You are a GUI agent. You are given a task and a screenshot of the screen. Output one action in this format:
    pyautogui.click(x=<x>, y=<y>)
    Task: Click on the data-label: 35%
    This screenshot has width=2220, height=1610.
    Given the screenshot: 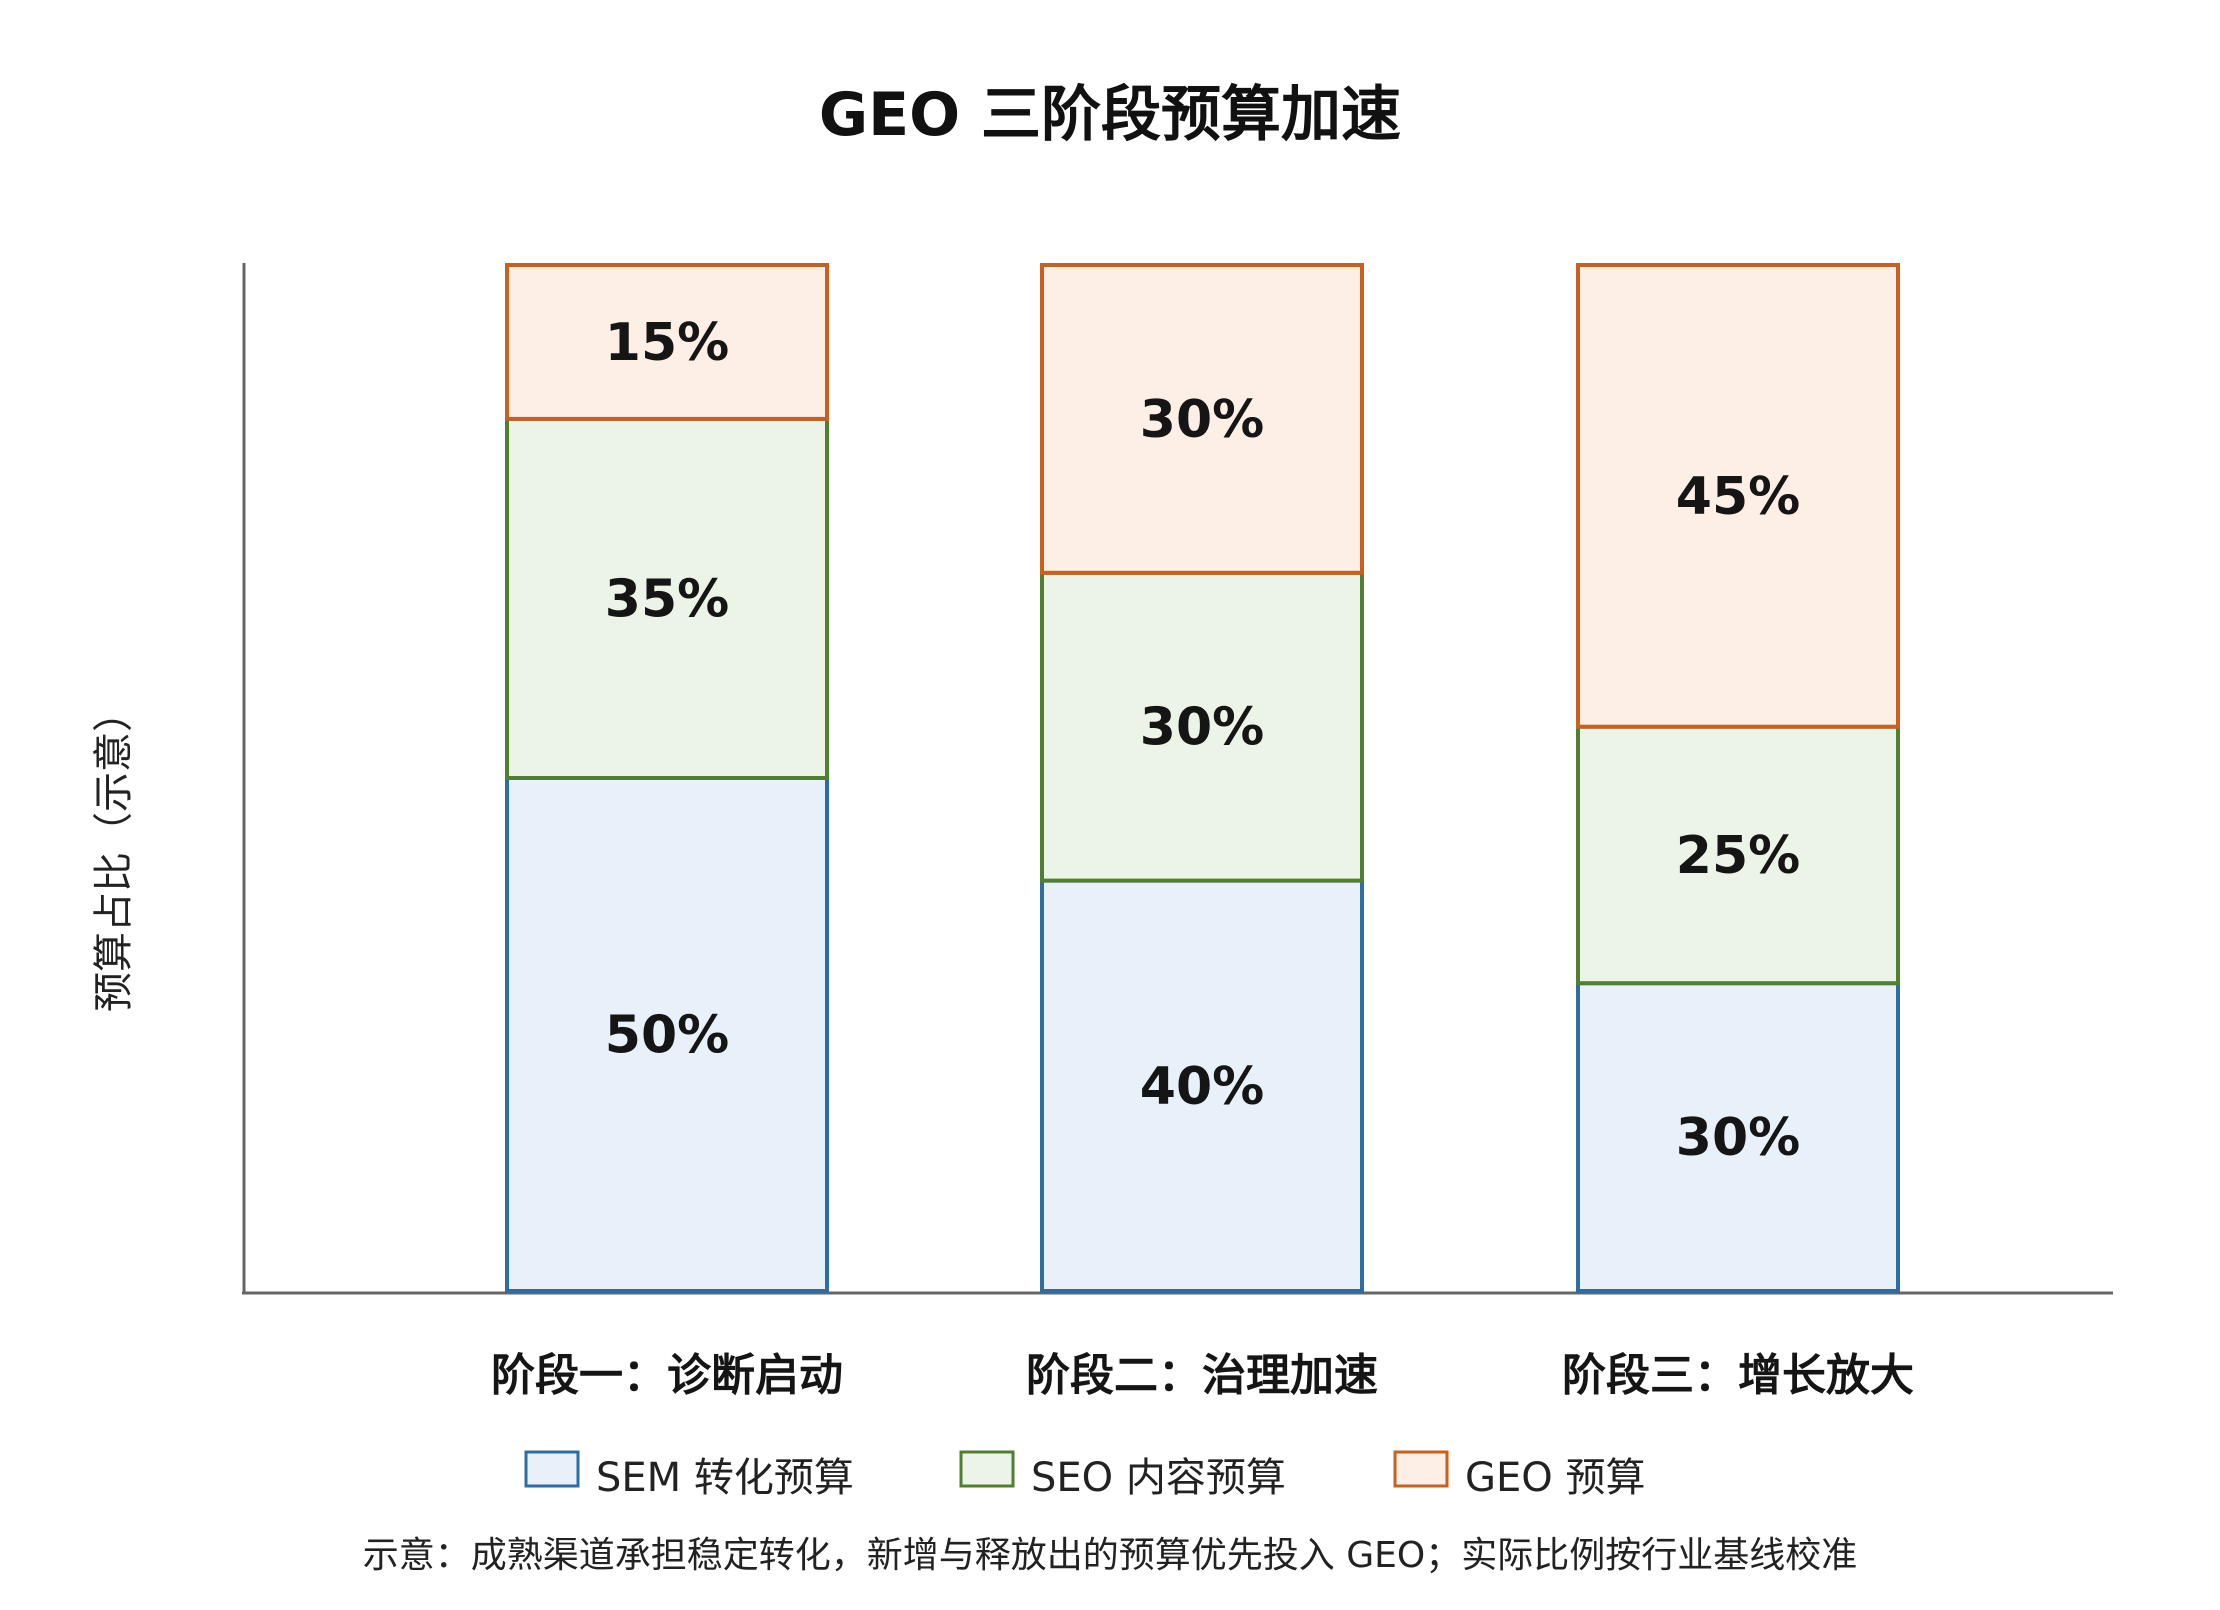 What is the action you would take?
    pyautogui.click(x=667, y=599)
    